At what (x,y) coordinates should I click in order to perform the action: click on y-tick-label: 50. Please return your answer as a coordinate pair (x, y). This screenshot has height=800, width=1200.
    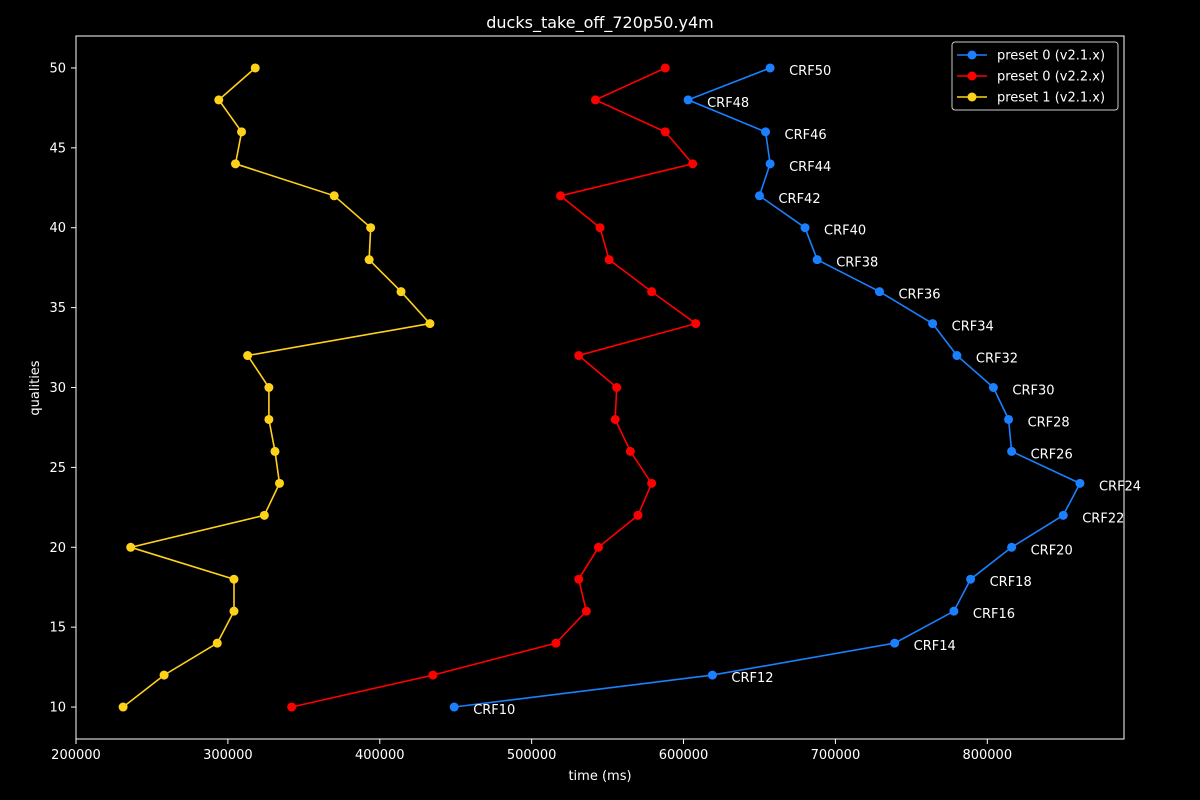
    Looking at the image, I should click on (57, 68).